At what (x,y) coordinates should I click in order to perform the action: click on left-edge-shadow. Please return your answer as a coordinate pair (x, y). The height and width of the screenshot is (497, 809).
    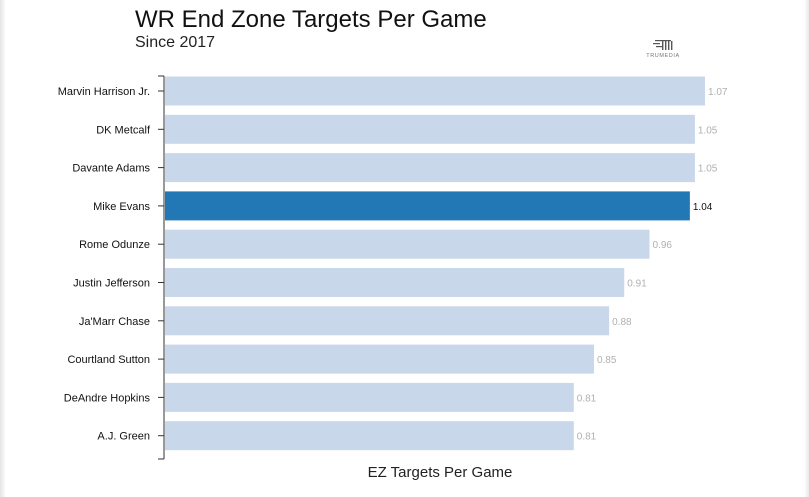
    Looking at the image, I should click on (3, 248).